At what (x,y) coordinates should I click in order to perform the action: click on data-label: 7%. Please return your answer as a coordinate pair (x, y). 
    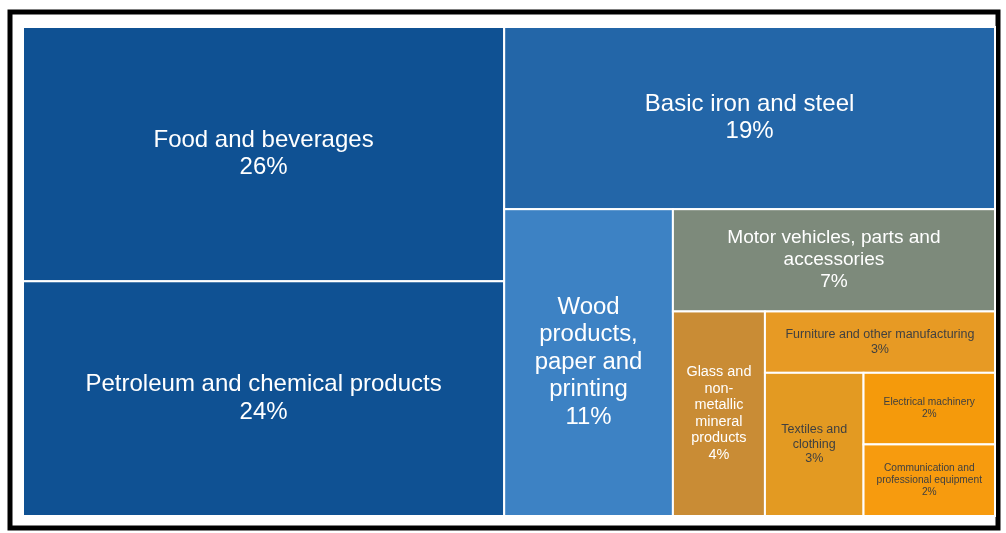
    Looking at the image, I should click on (834, 281).